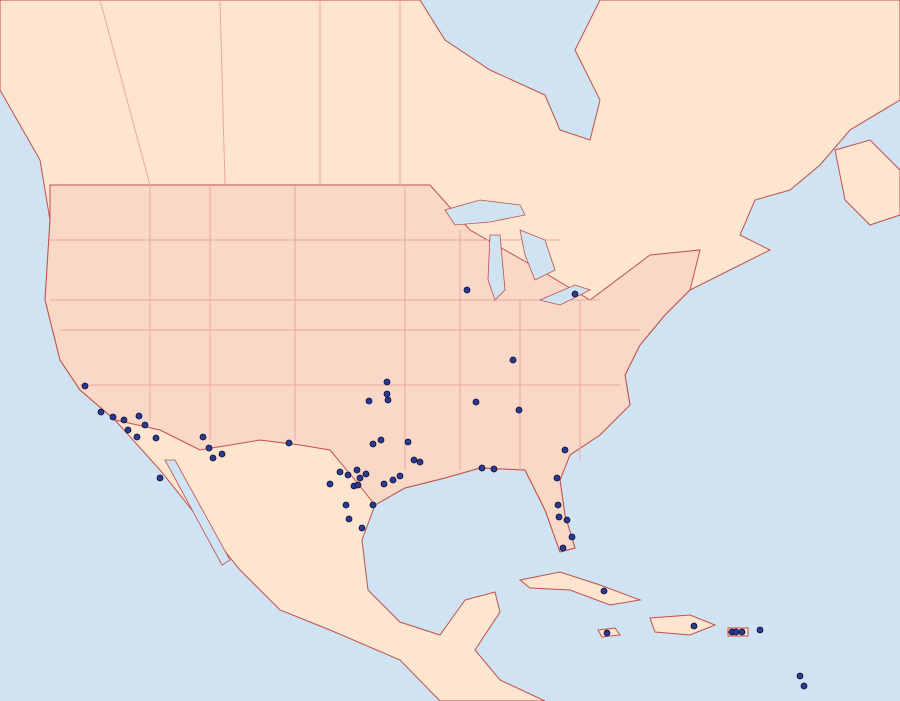 The image size is (900, 701). I want to click on hispaniola, so click(683, 625).